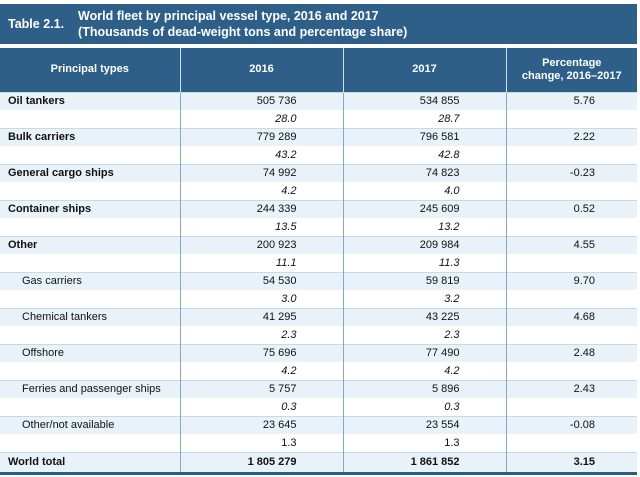 This screenshot has height=477, width=640. I want to click on share-label-spacer-general-cargo-ships, so click(90, 191).